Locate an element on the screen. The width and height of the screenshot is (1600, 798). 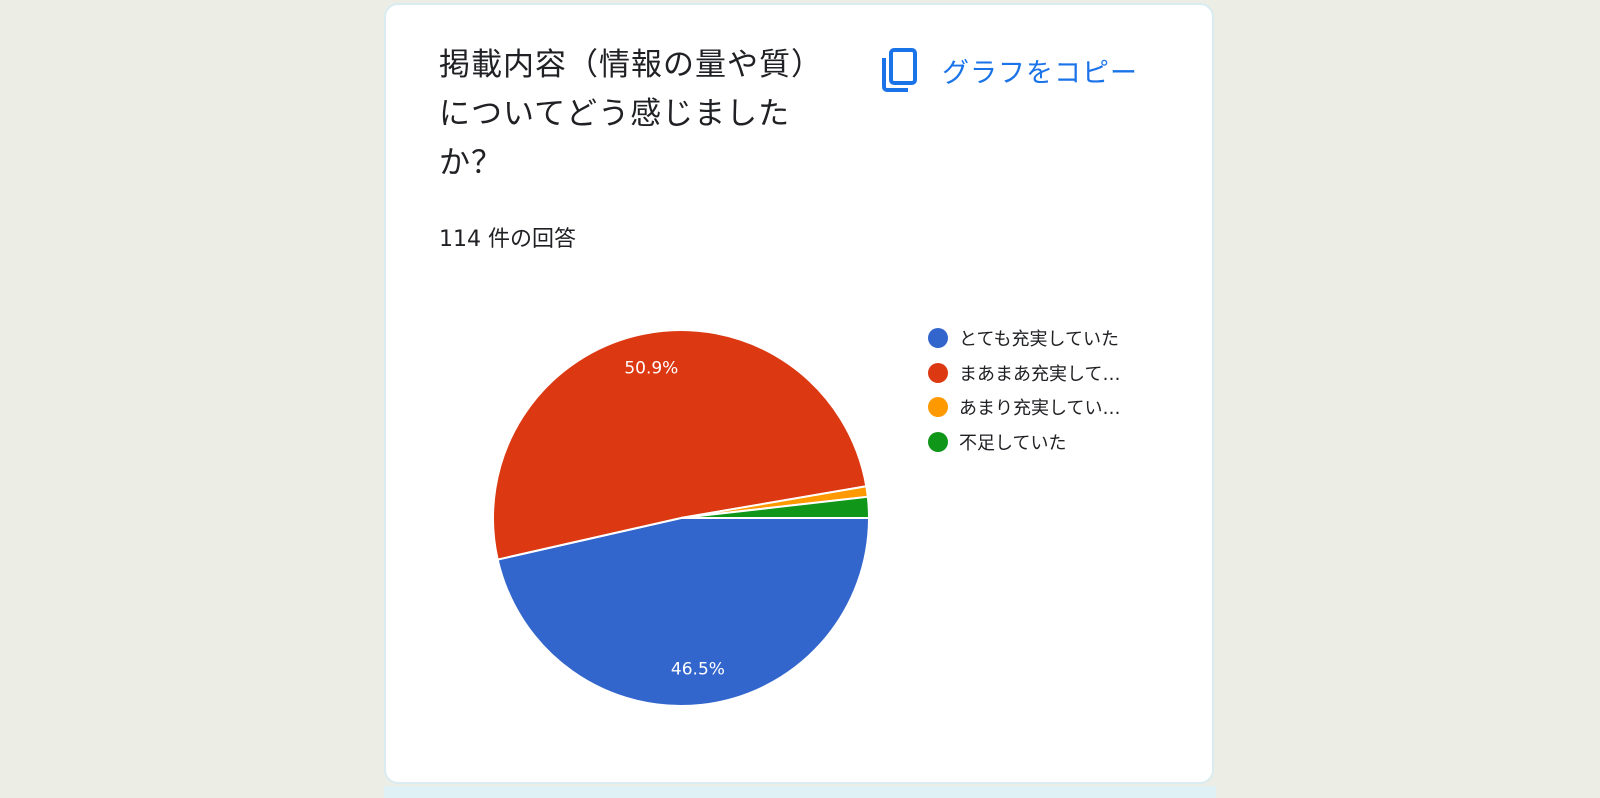
chart-legend: とても充実していた まあまあ充実して… あまり充実してい… 不足していた is located at coordinates (1024, 390).